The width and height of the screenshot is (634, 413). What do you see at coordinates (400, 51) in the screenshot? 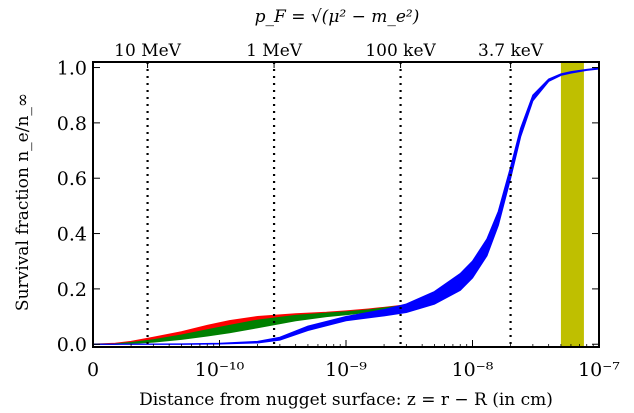
I see `top-tick-label: 100 keV` at bounding box center [400, 51].